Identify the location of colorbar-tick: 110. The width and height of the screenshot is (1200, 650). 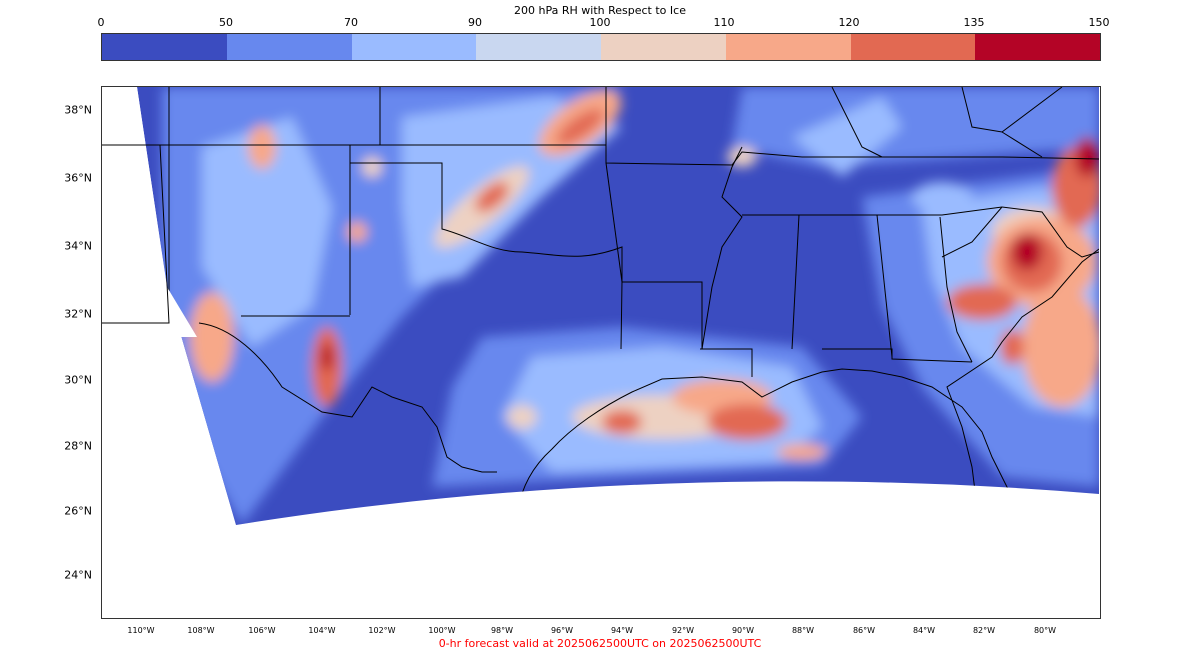
(724, 22).